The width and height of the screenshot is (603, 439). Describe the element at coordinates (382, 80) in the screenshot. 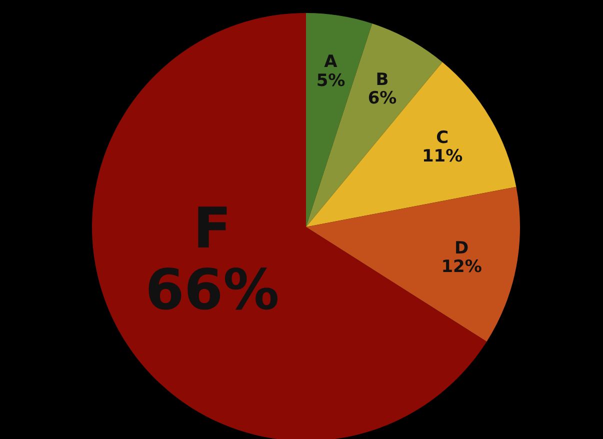

I see `slice-label: B` at that location.